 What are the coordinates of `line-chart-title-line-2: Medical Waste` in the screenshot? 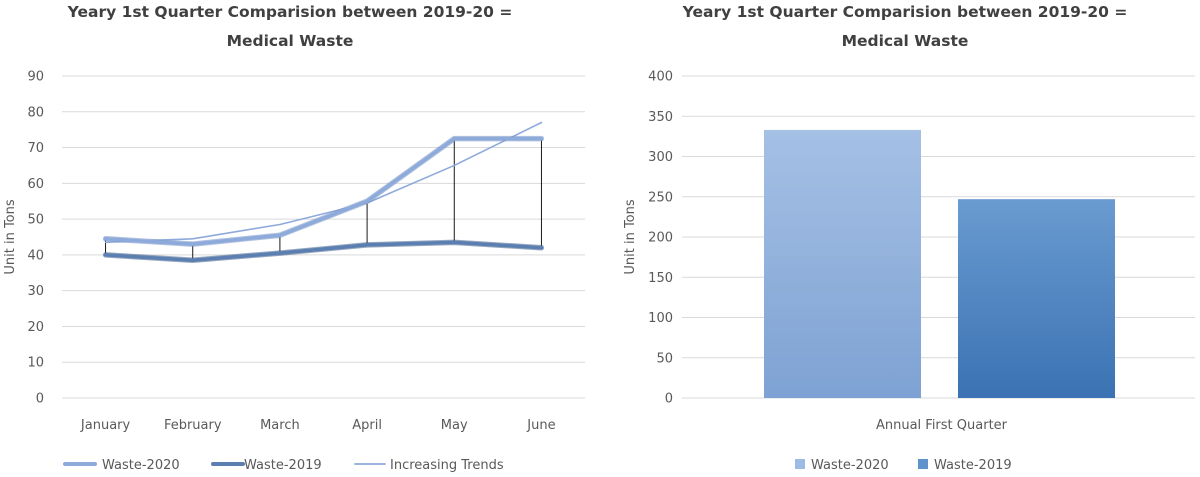 It's located at (290, 41).